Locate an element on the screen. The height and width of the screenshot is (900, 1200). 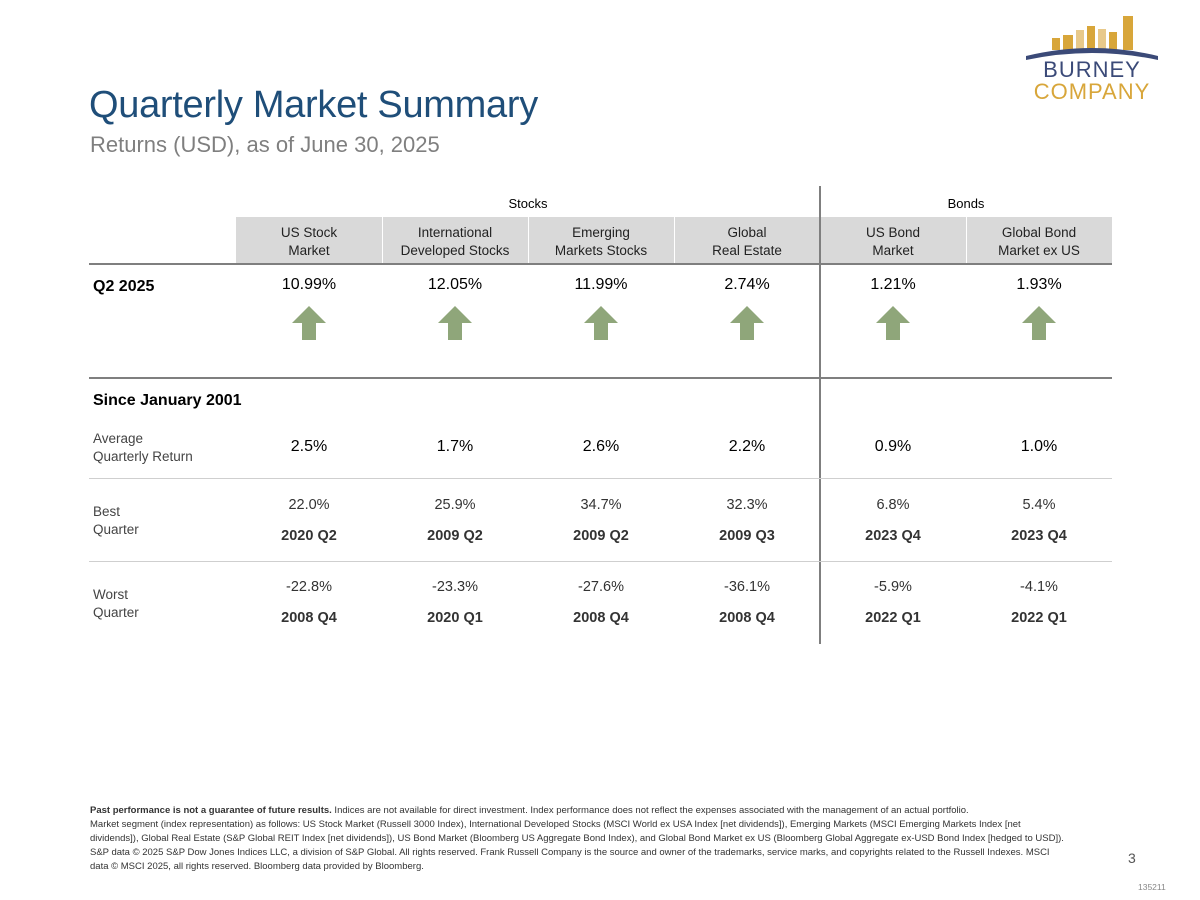
q2-value: 12.05% is located at coordinates (455, 284).